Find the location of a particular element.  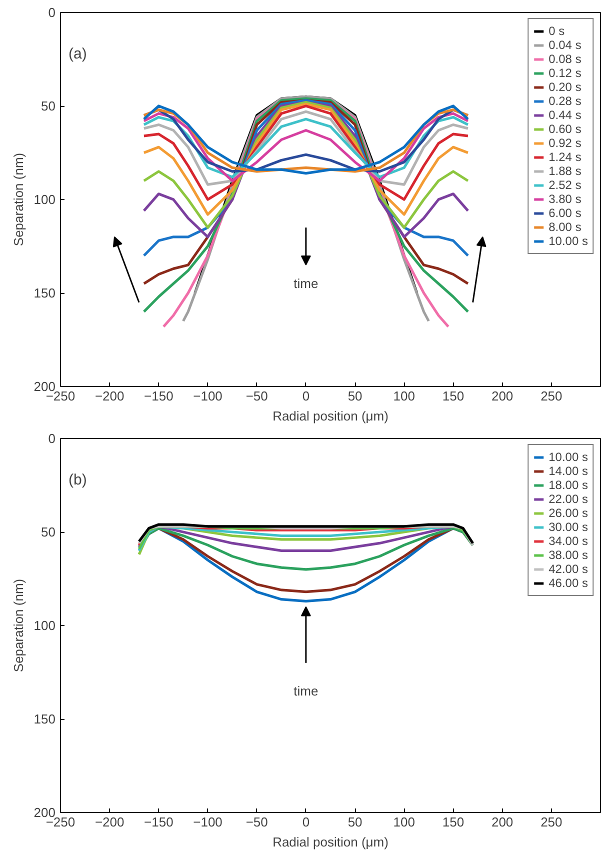

legend-label: 46.00 s is located at coordinates (568, 583).